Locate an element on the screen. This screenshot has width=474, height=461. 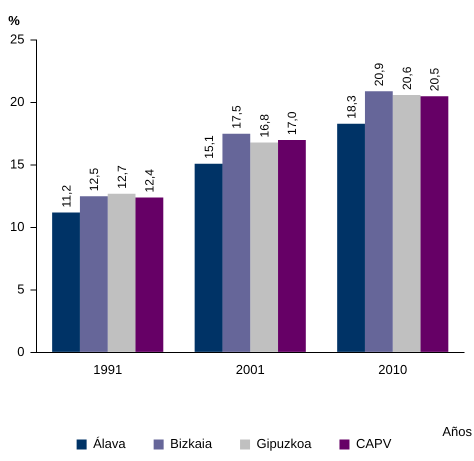
legend-label: CAPV is located at coordinates (374, 444).